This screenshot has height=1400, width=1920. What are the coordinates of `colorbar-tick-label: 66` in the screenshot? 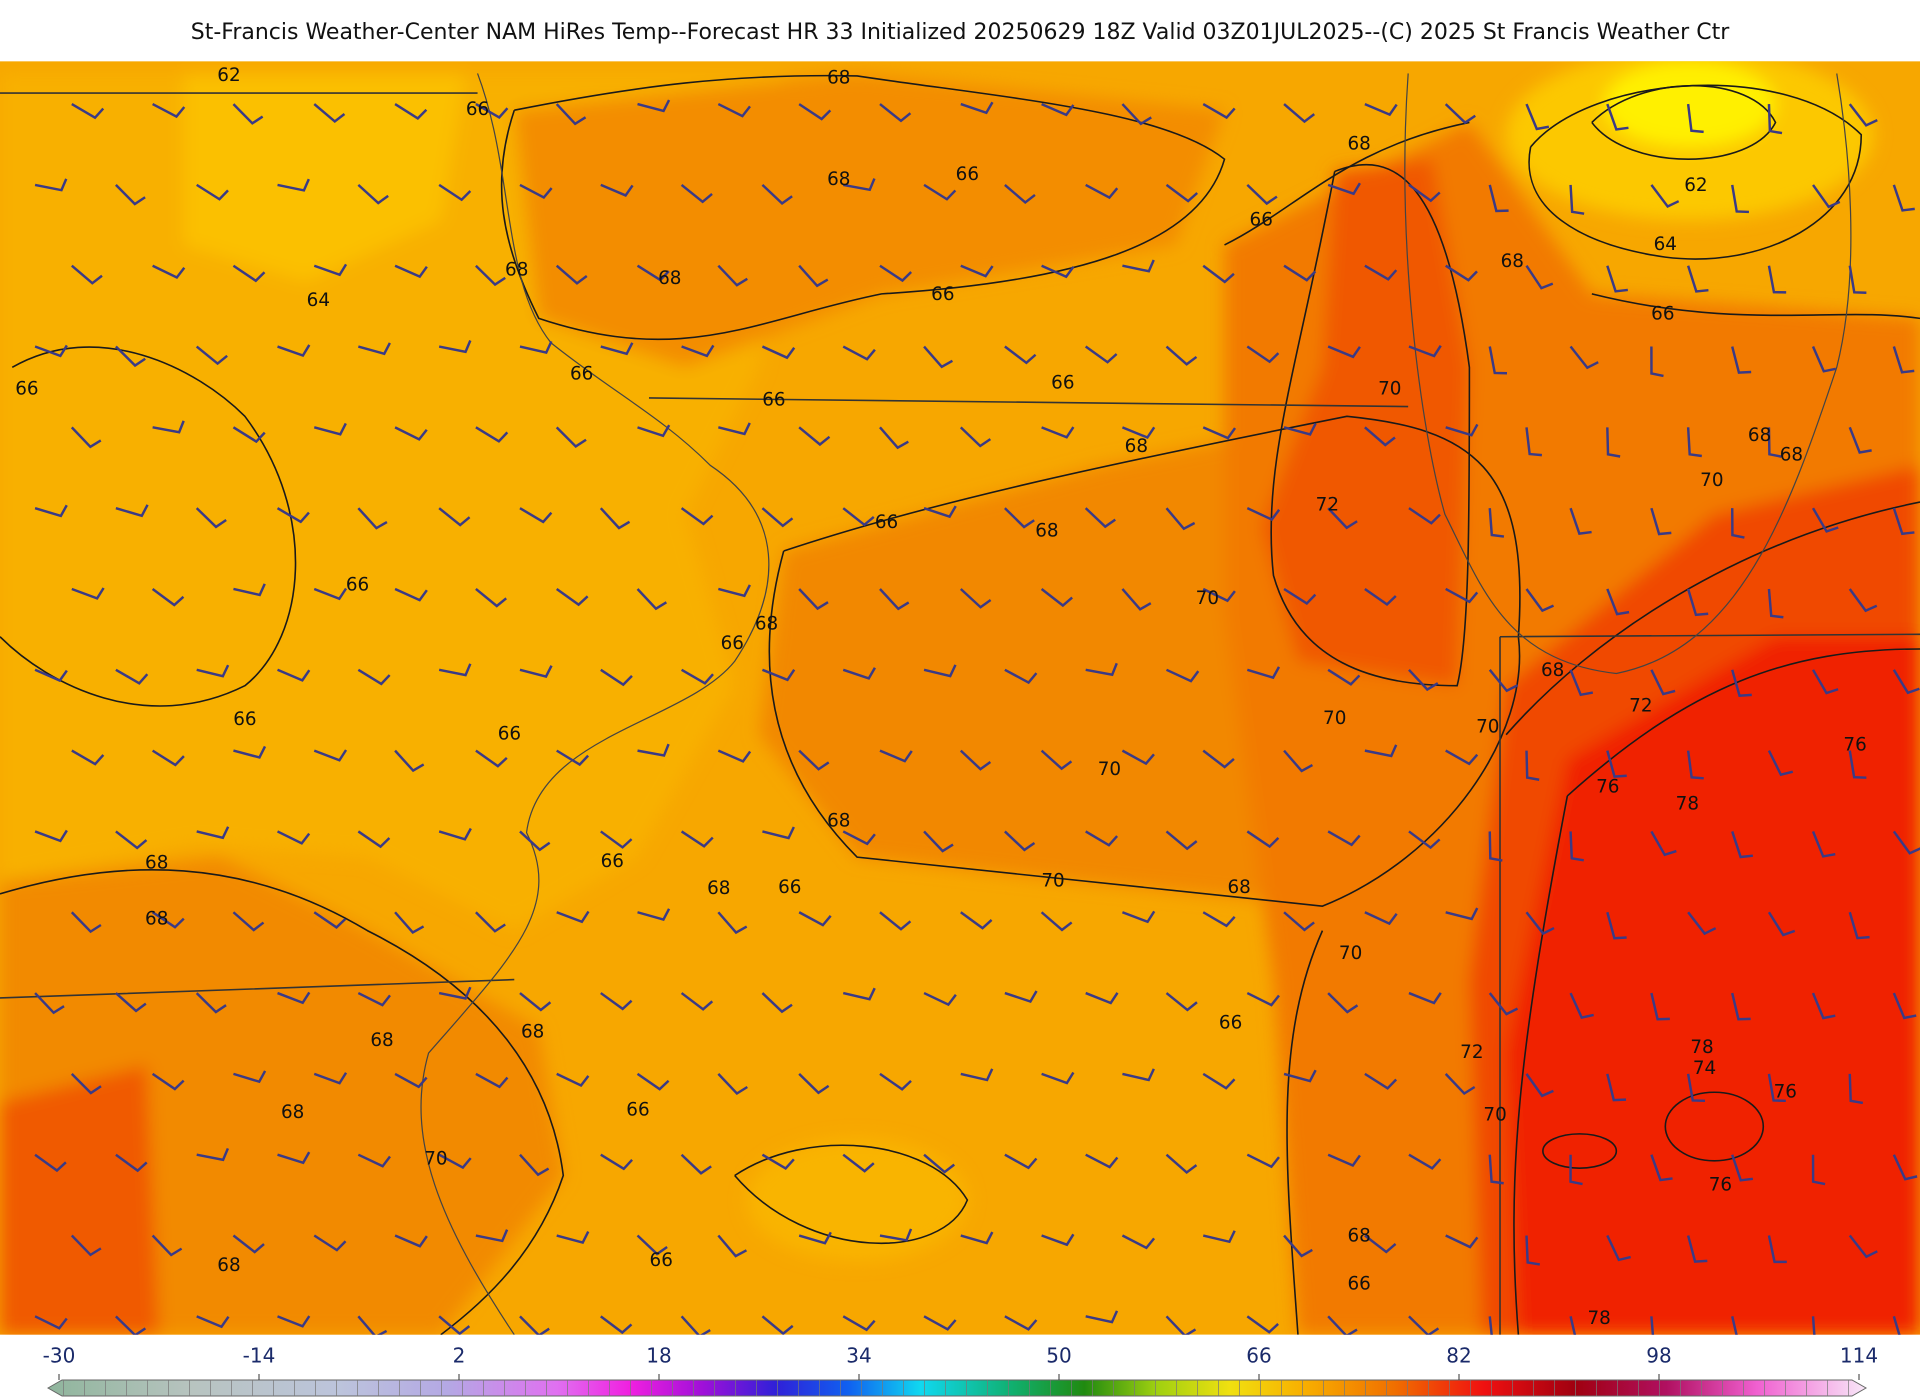 It's located at (1258, 1356).